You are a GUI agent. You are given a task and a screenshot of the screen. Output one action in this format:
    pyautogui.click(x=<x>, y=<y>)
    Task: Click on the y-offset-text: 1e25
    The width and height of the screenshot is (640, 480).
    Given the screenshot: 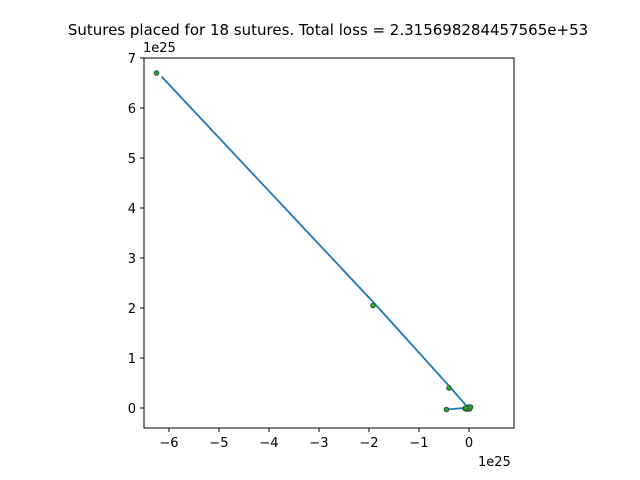 What is the action you would take?
    pyautogui.click(x=159, y=48)
    